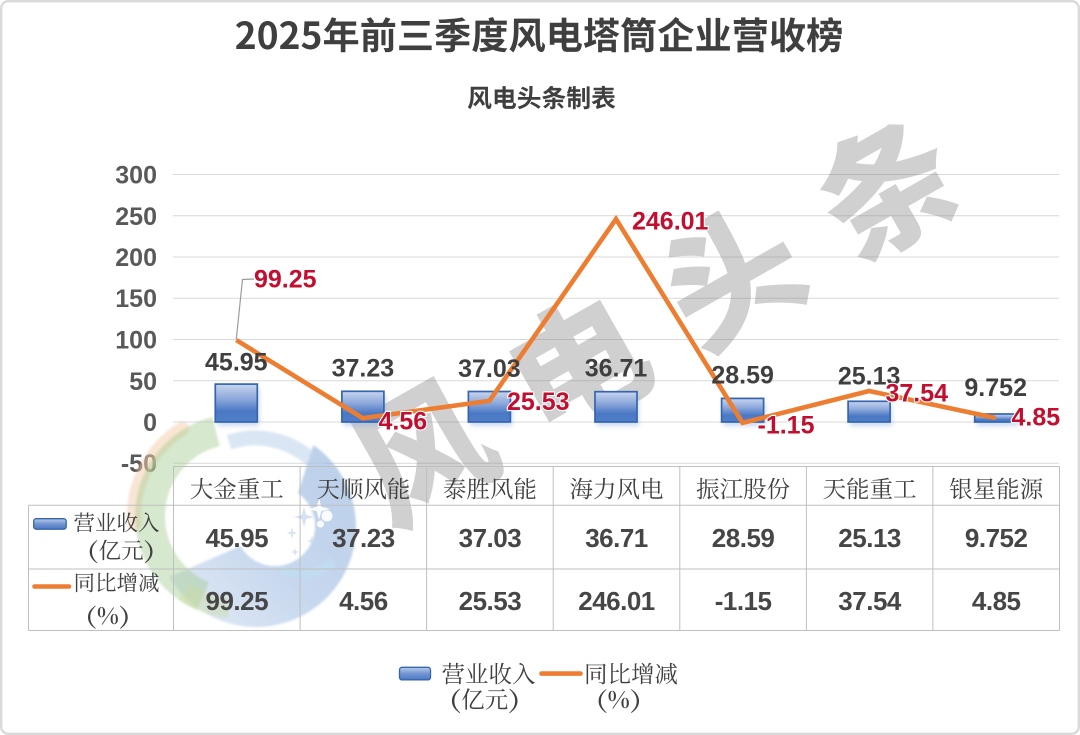 The width and height of the screenshot is (1080, 735). I want to click on svg-text: 250, so click(136, 217).